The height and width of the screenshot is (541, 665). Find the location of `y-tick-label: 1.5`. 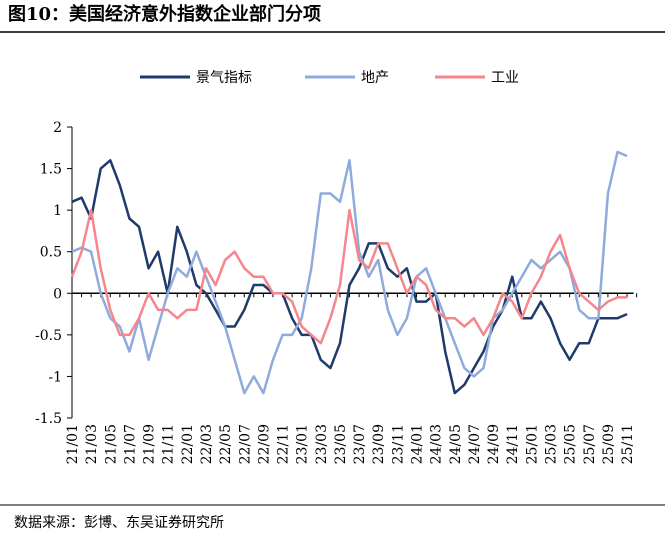

y-tick-label: 1.5 is located at coordinates (51, 170).